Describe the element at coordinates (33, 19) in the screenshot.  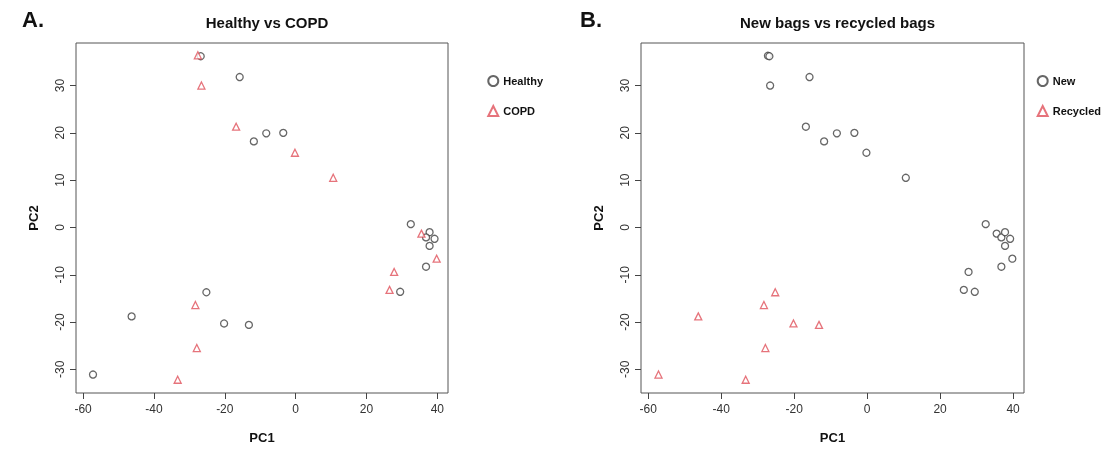
I see `text: A.` at that location.